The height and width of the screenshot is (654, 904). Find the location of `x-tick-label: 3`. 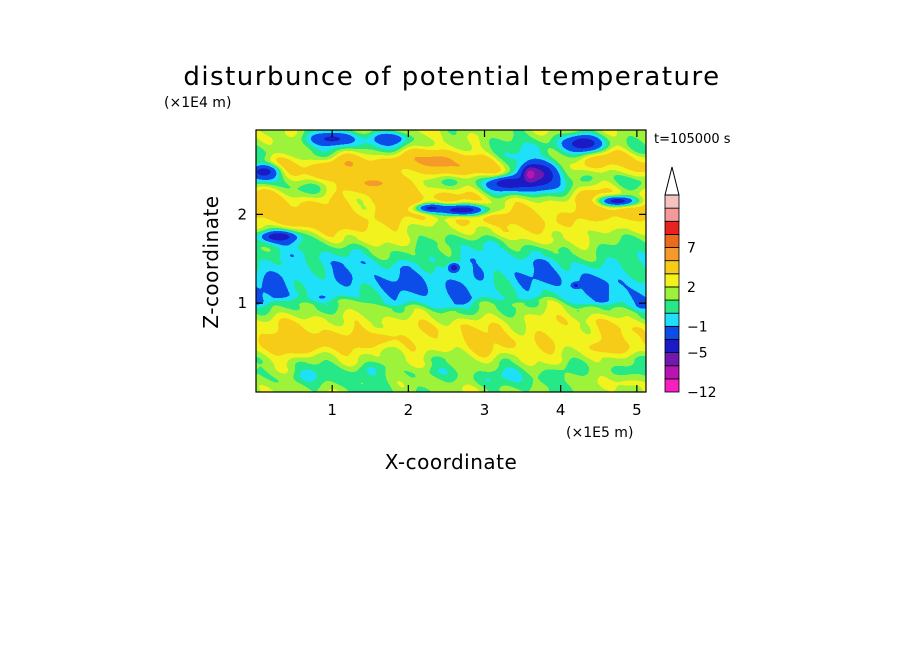

x-tick-label: 3 is located at coordinates (485, 410).